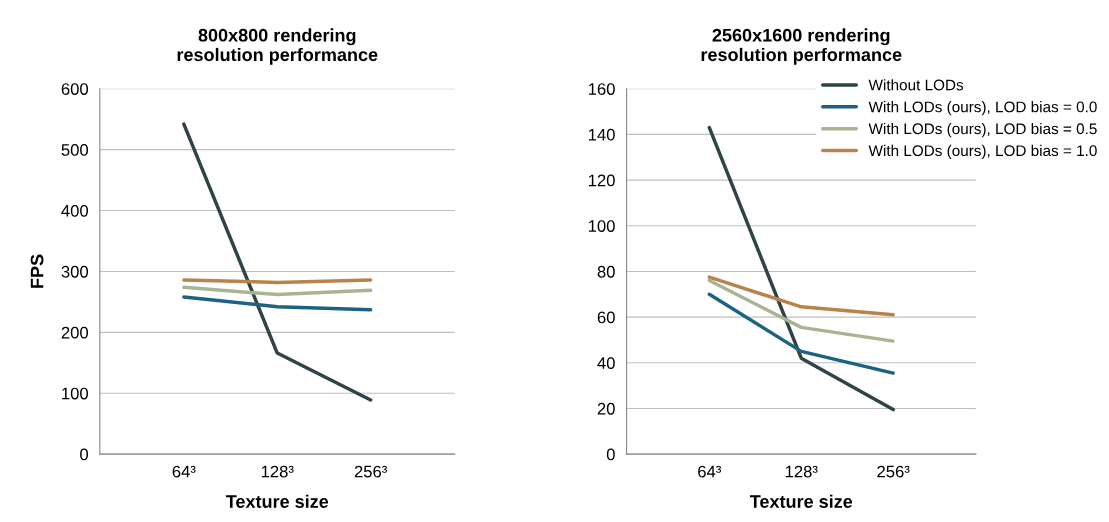  Describe the element at coordinates (916, 85) in the screenshot. I see `legend-label: Without LODs` at that location.